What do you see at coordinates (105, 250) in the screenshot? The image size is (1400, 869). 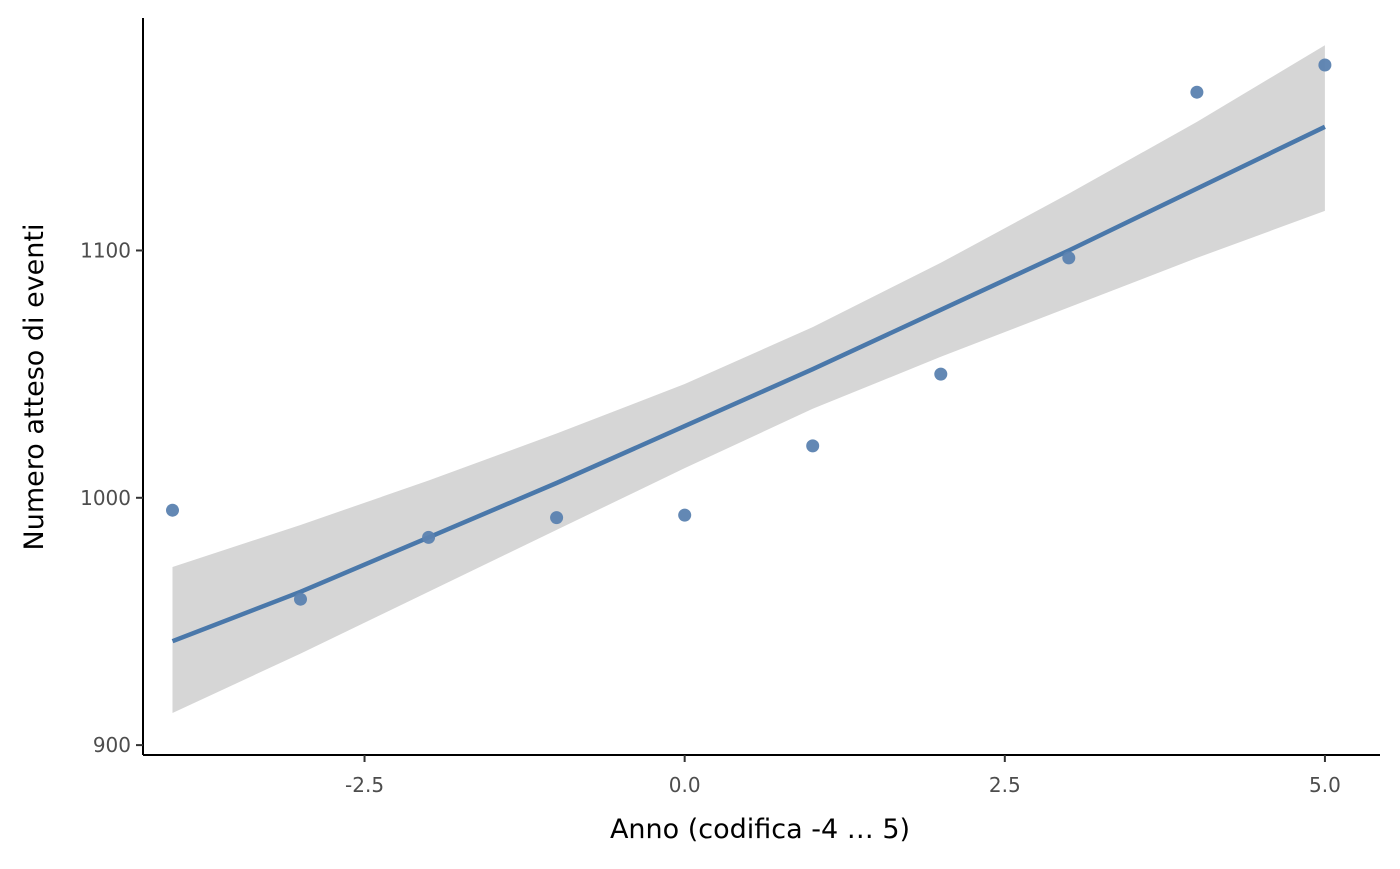 I see `y-tick-label: 1100` at bounding box center [105, 250].